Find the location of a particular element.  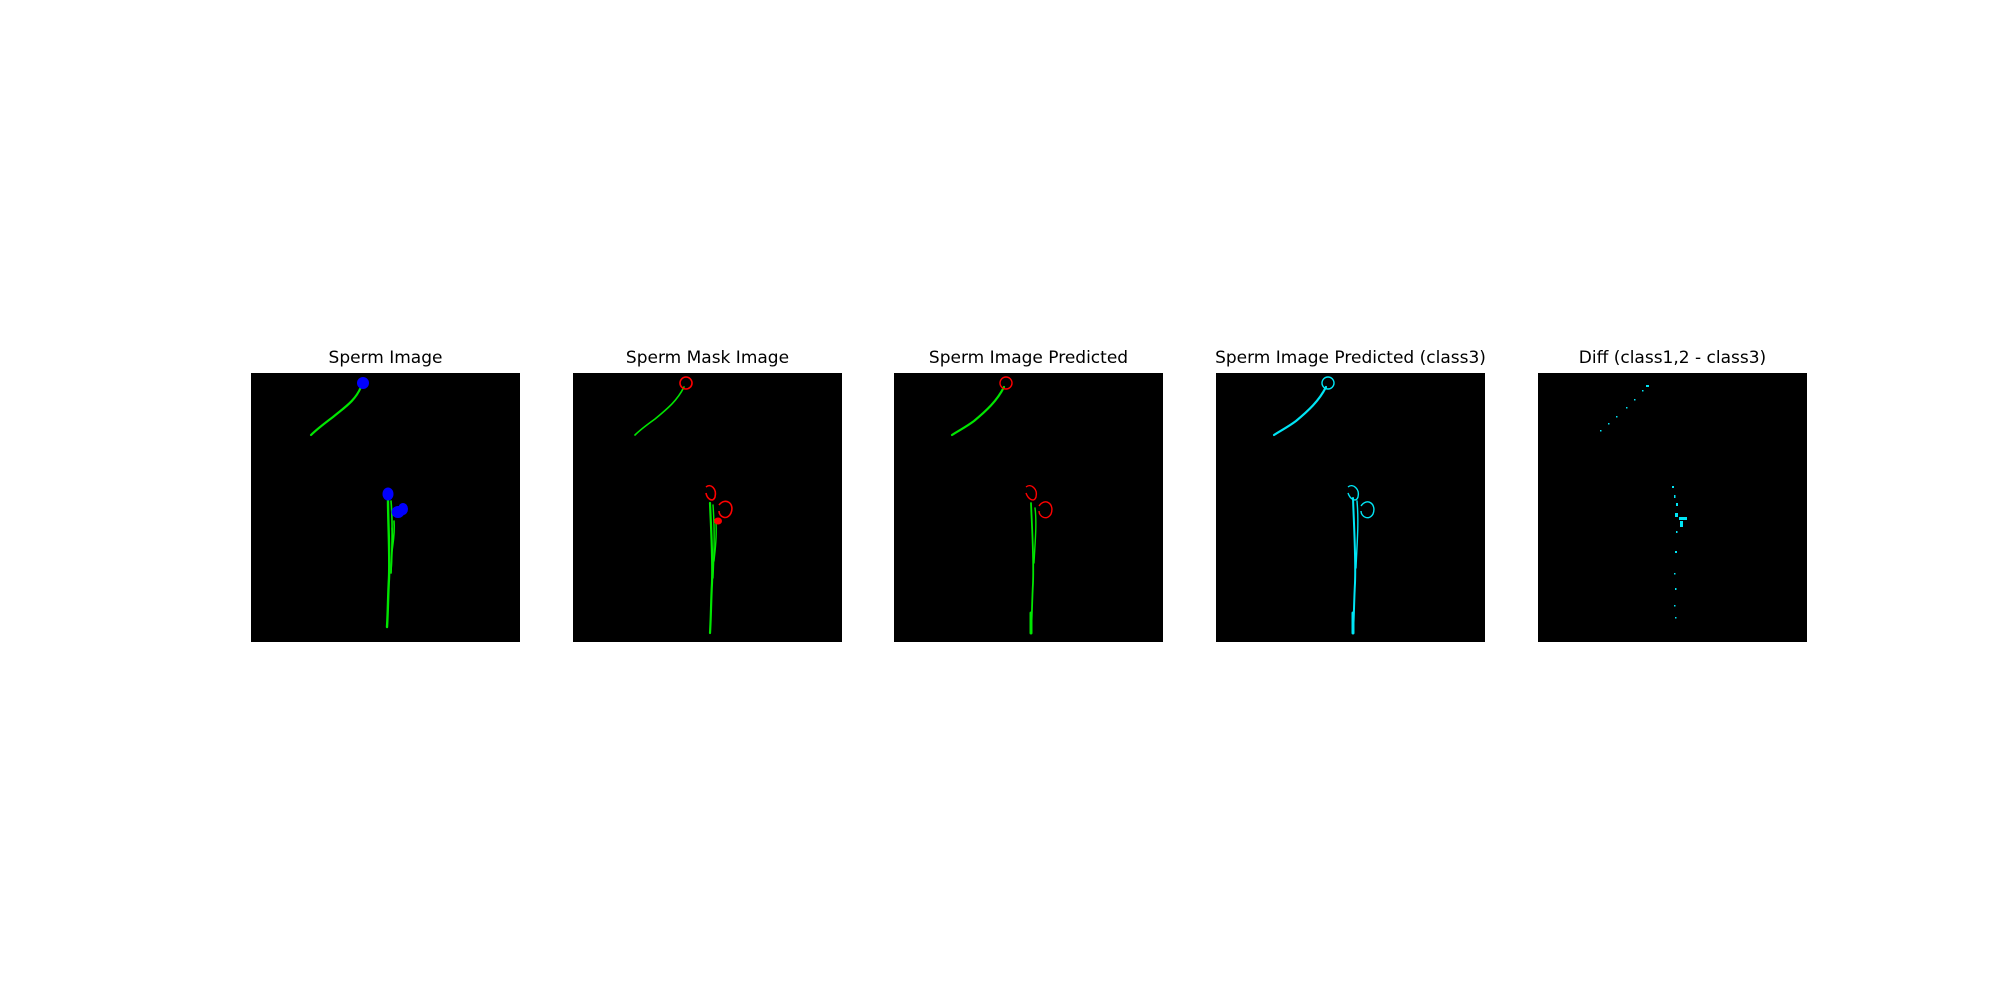

panel-sperm-image-predicted: Sperm Image Predicted is located at coordinates (1028, 494).